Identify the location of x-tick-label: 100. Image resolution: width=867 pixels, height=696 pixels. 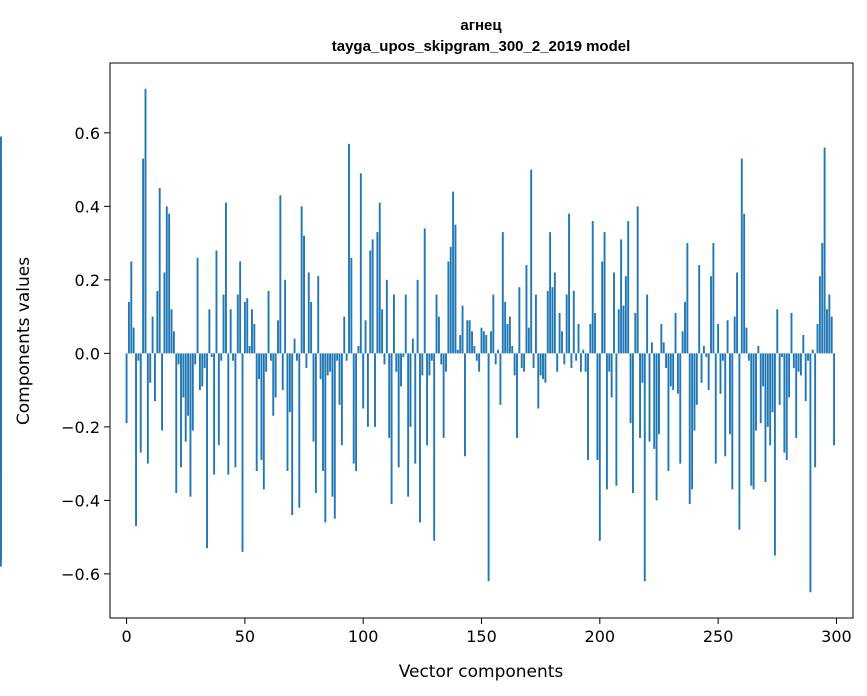
(363, 636).